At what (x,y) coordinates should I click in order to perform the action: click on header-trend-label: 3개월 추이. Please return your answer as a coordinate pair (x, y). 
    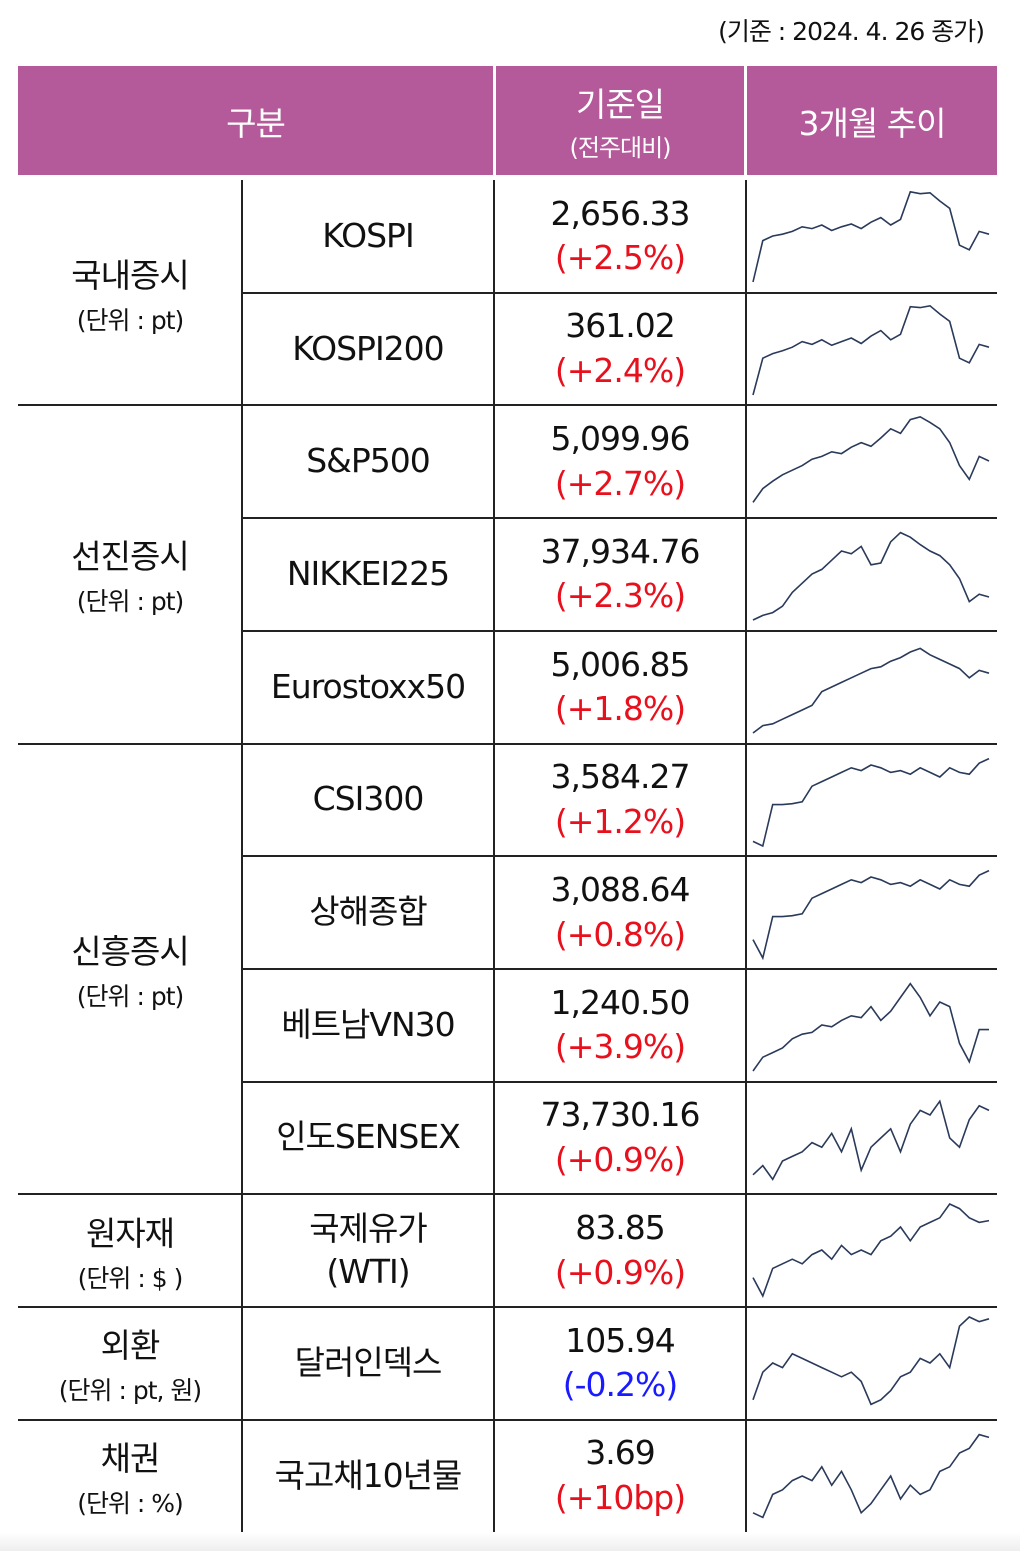
    Looking at the image, I should click on (872, 123).